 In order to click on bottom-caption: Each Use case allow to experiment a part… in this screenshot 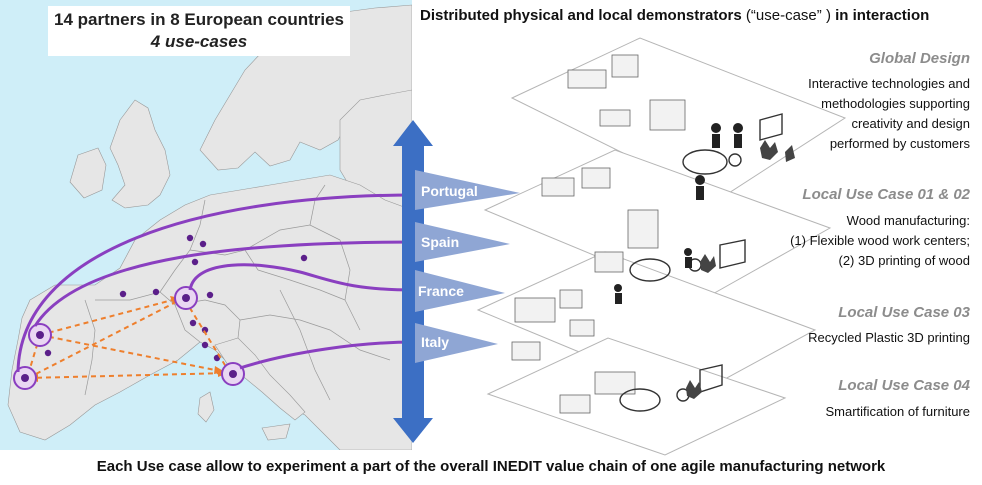, I will do `click(491, 466)`.